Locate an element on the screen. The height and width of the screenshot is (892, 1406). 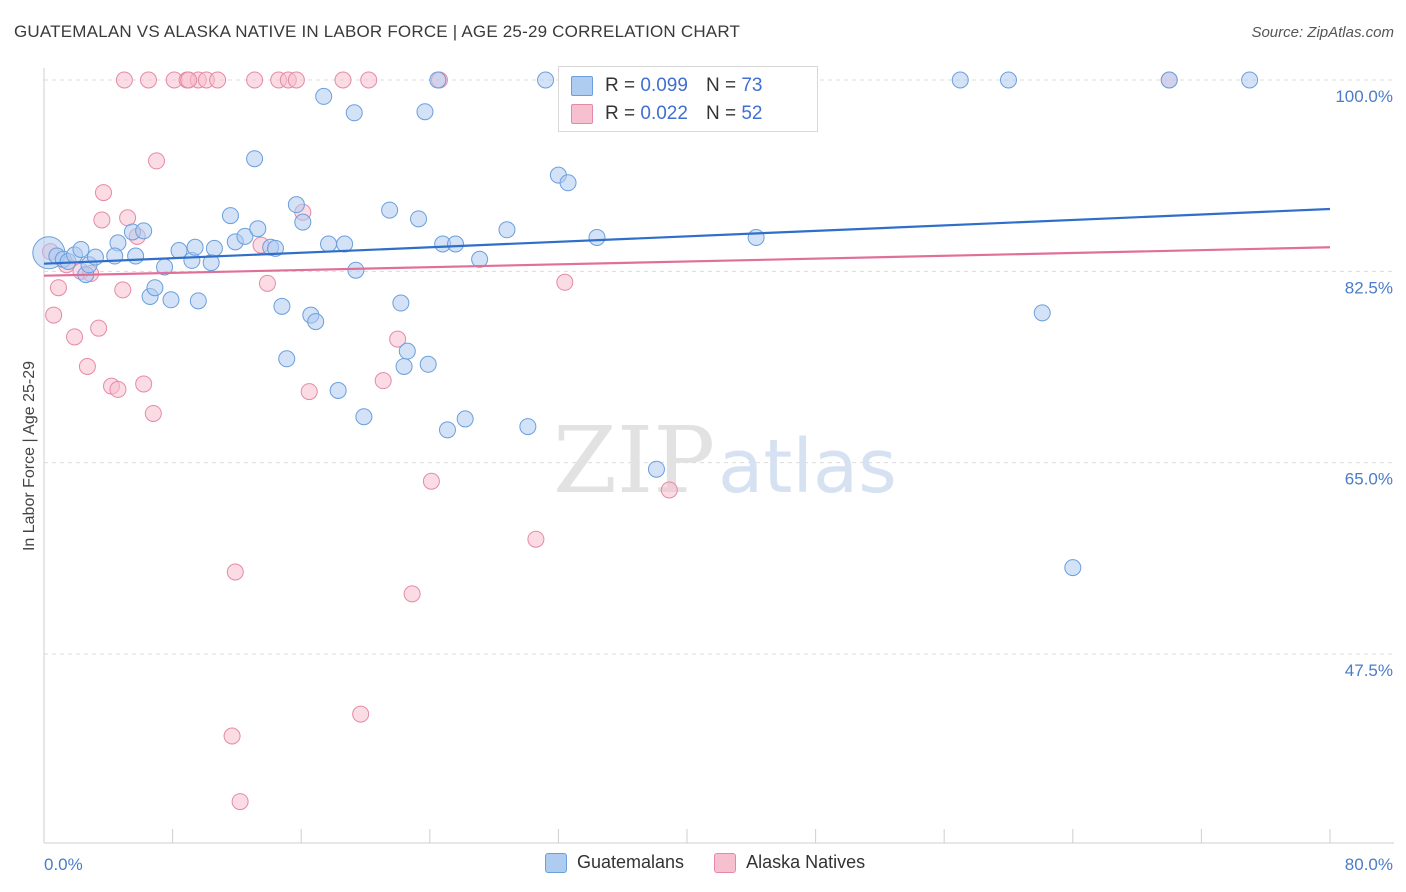
source-label: Source: ZipAtlas.com is located at coordinates (1322, 32).